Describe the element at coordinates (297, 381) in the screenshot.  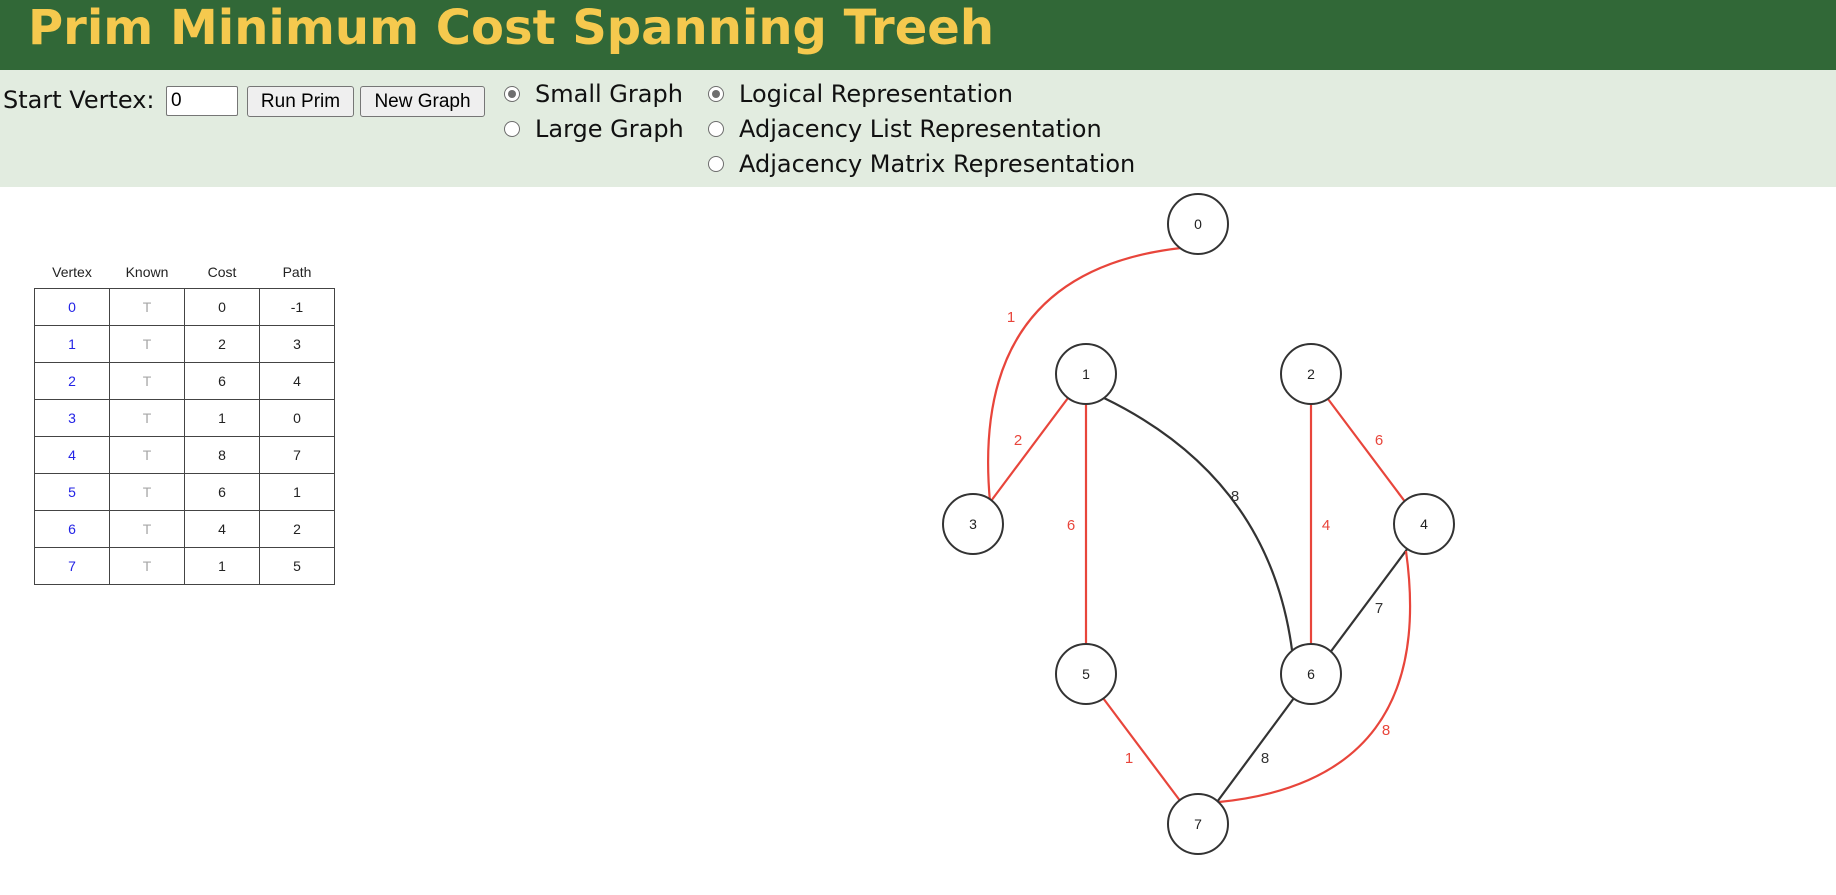
I see `path-cell: 4` at that location.